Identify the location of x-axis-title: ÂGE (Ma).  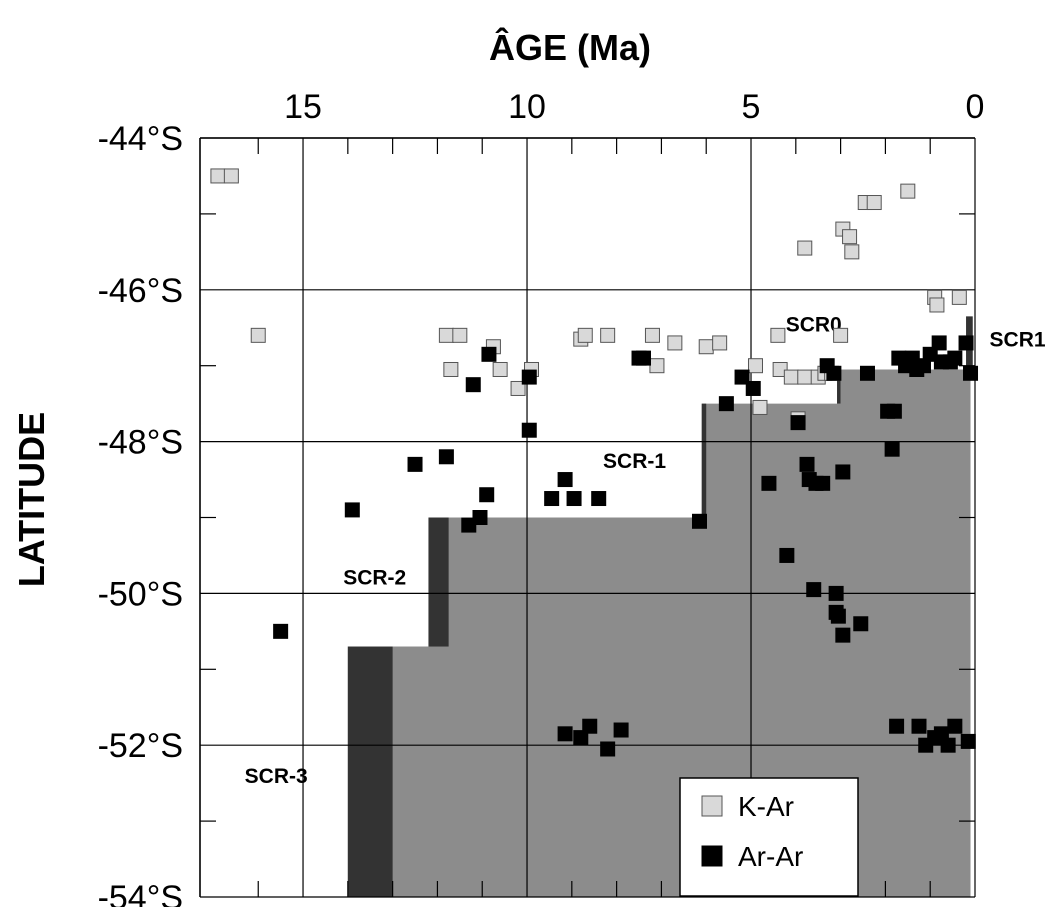
(570, 47).